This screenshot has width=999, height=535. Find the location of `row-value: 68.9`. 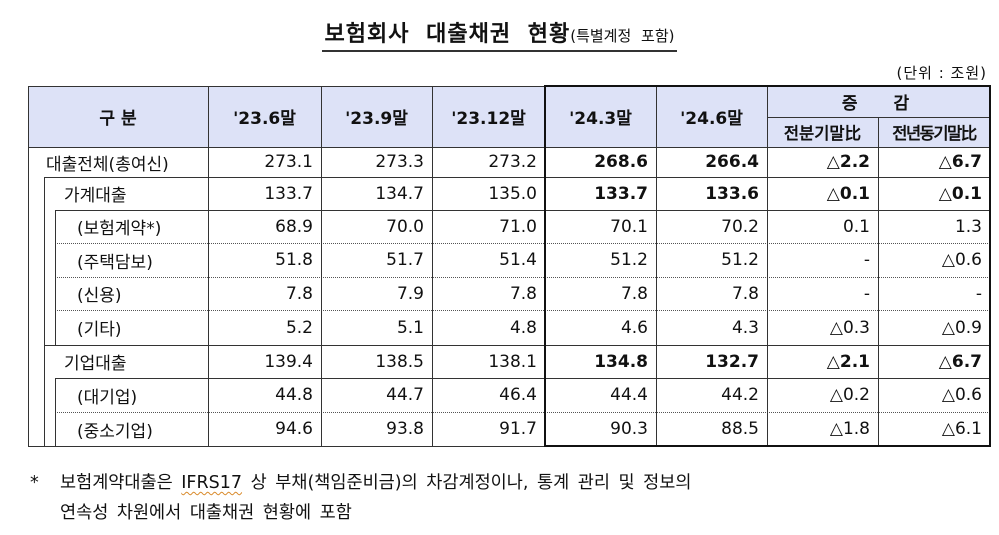

row-value: 68.9 is located at coordinates (294, 226).